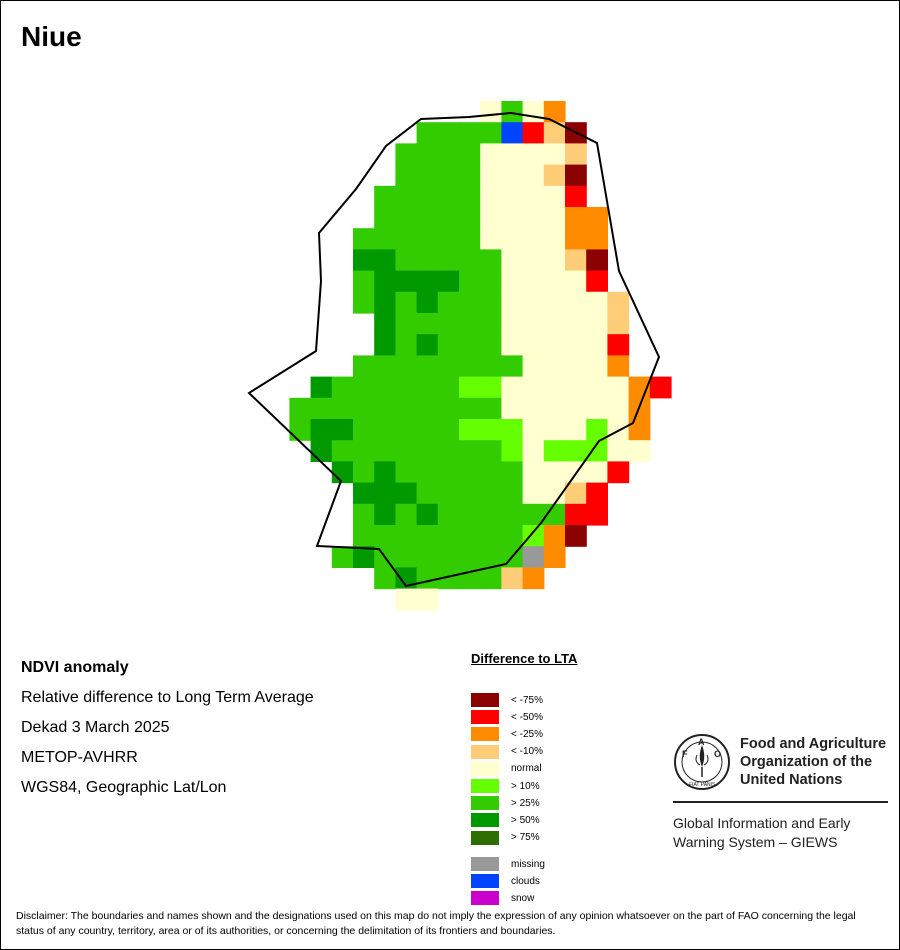 This screenshot has height=950, width=900. What do you see at coordinates (527, 717) in the screenshot?
I see `legend-label: < -50%` at bounding box center [527, 717].